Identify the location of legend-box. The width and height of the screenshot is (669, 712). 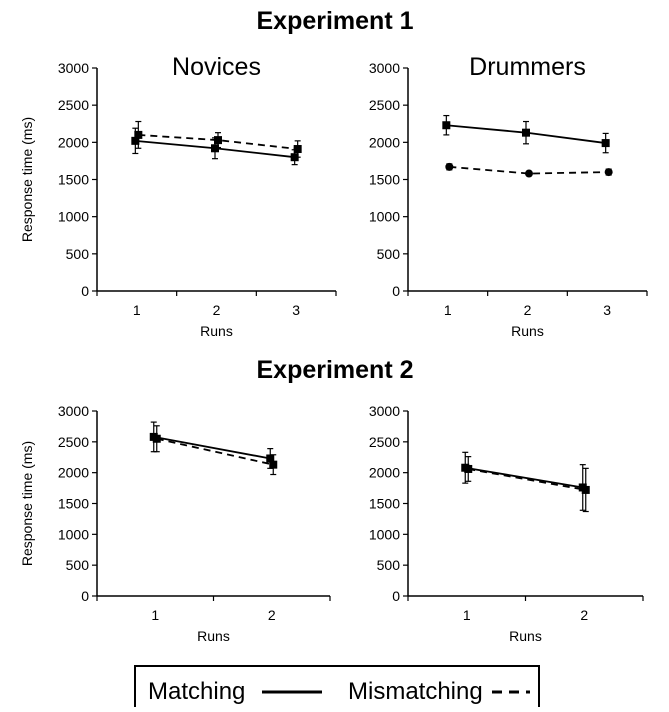
(337, 688).